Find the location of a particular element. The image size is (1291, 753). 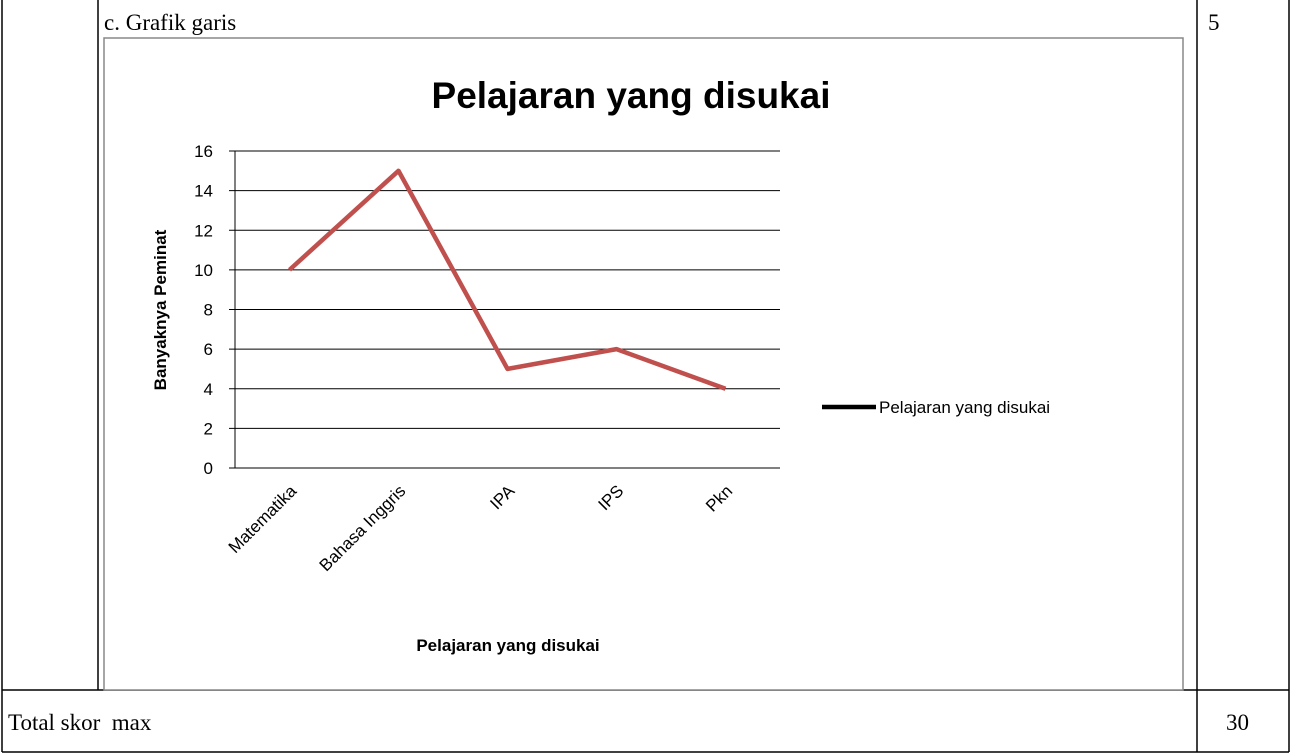

y-tick-label: 16 is located at coordinates (203, 151).